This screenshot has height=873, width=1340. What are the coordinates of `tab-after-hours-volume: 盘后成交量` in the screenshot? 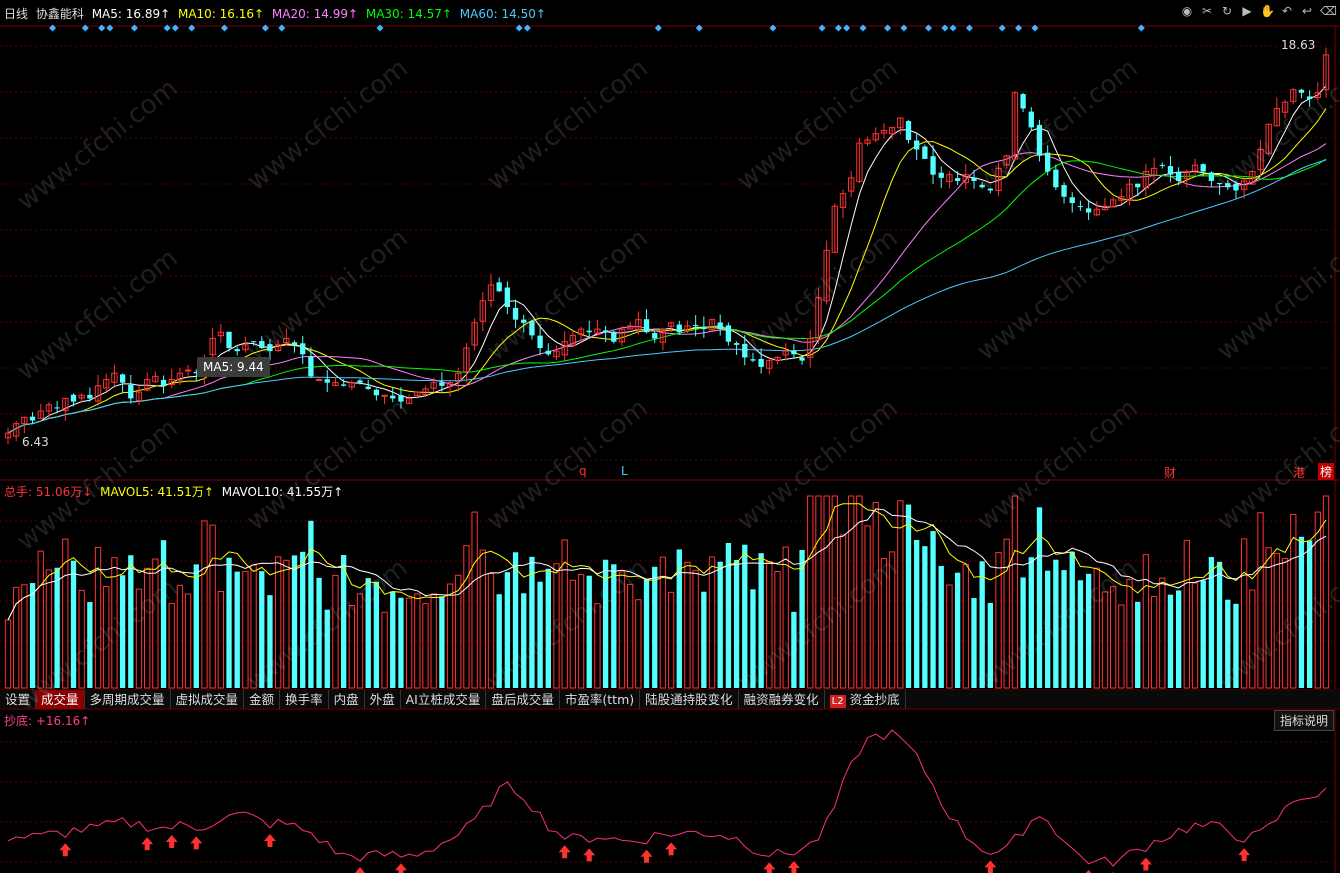 It's located at (523, 699).